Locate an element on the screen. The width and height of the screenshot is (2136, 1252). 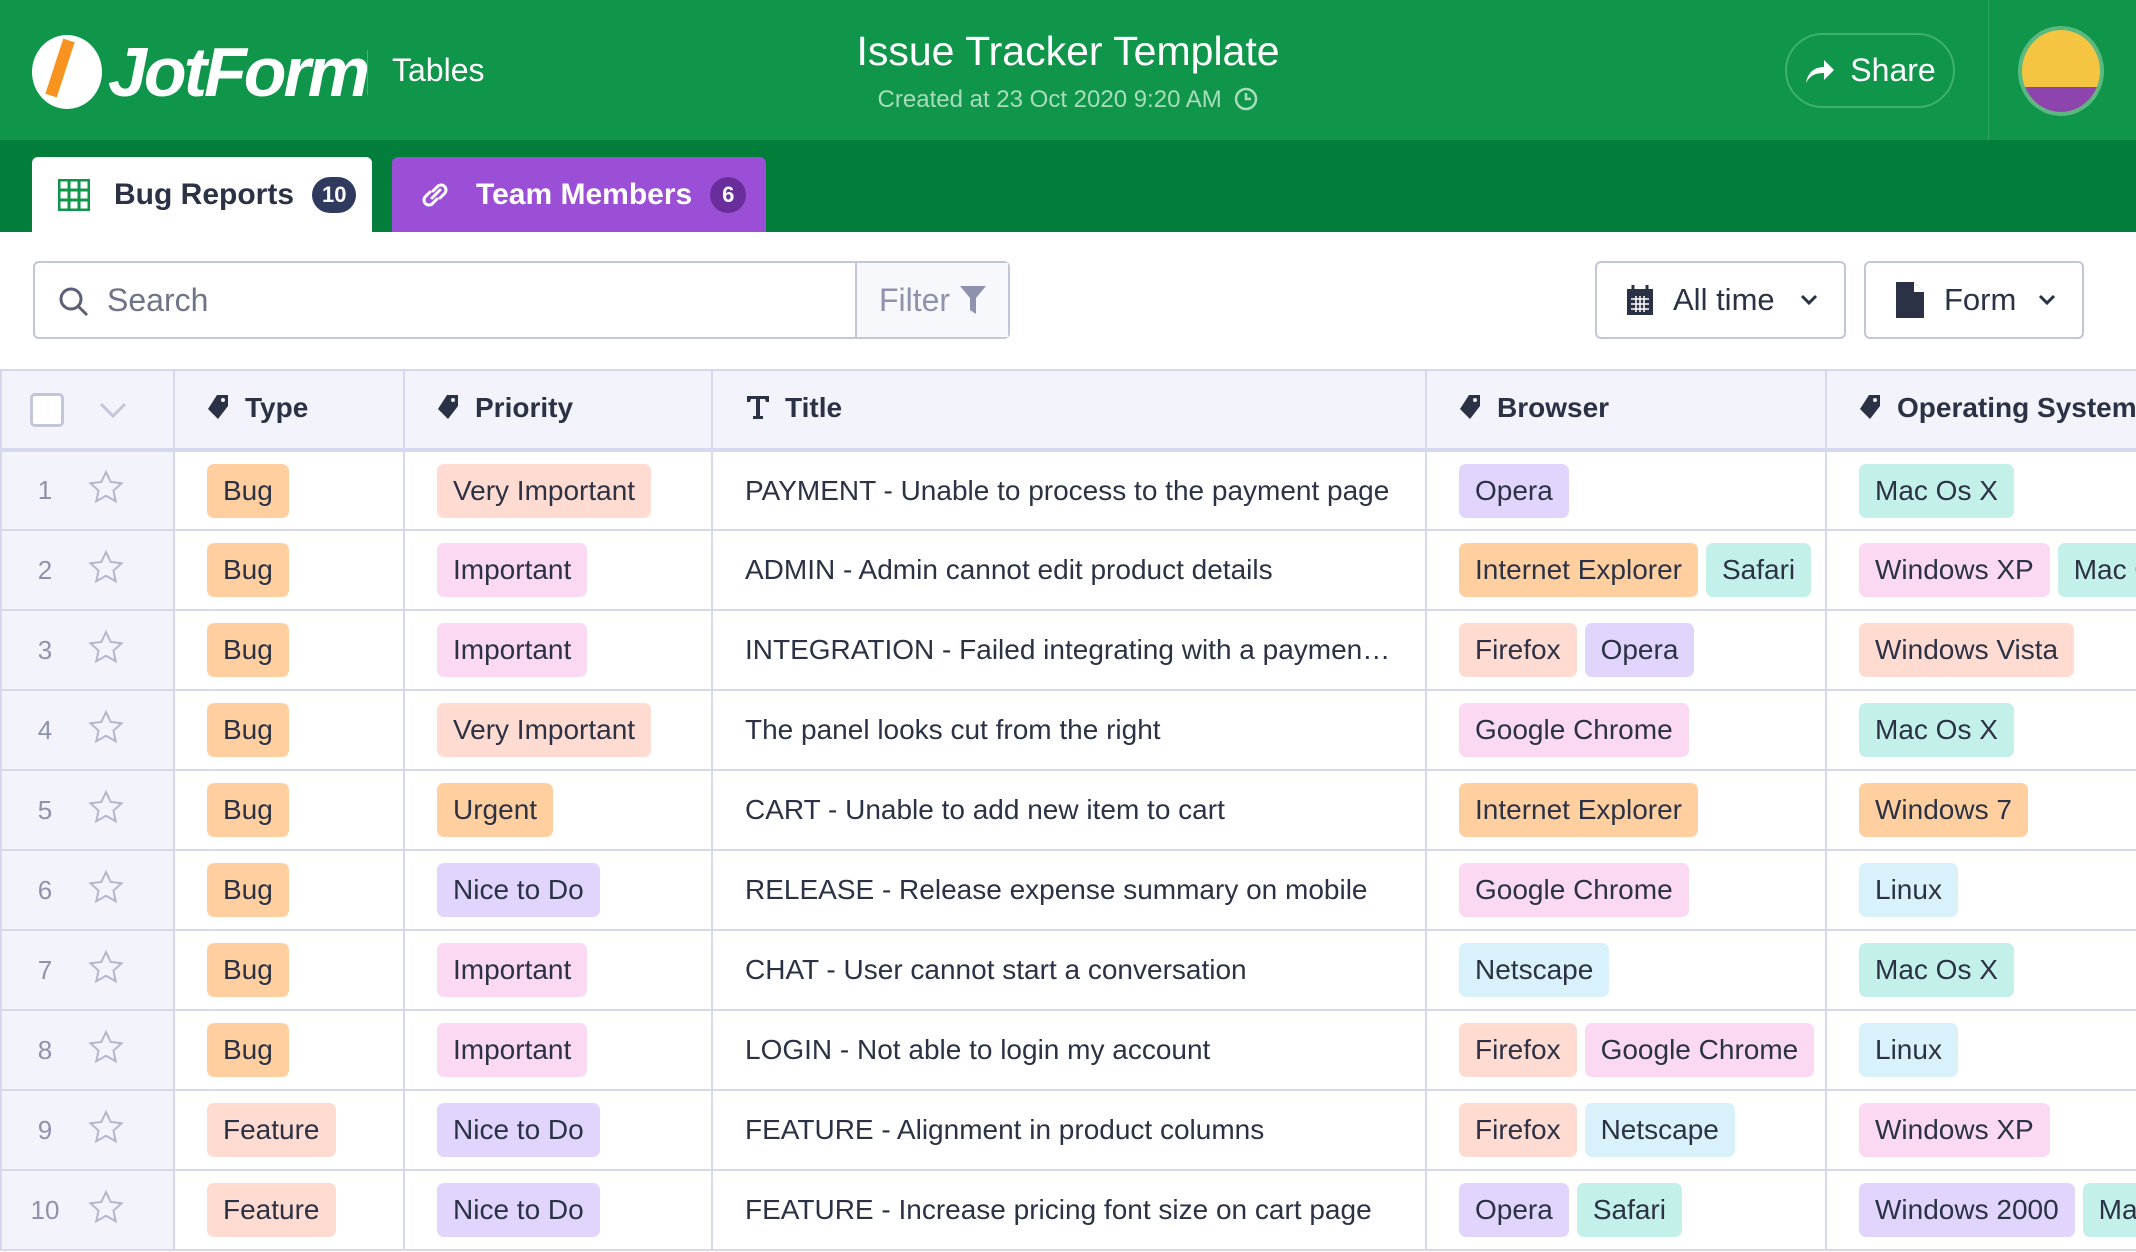
os-cell: Windows 2000Mac Os X is located at coordinates (1980, 1210).